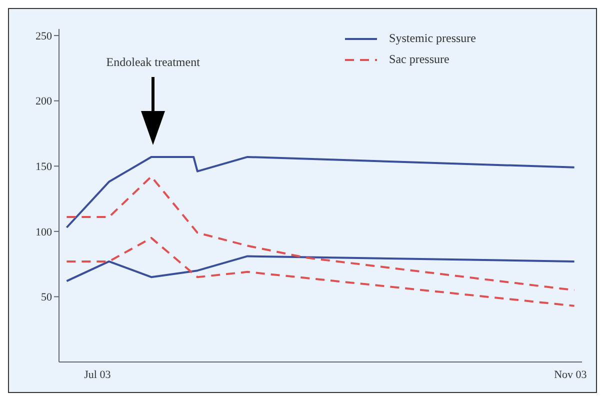  I want to click on y-tick-label: 100, so click(44, 232).